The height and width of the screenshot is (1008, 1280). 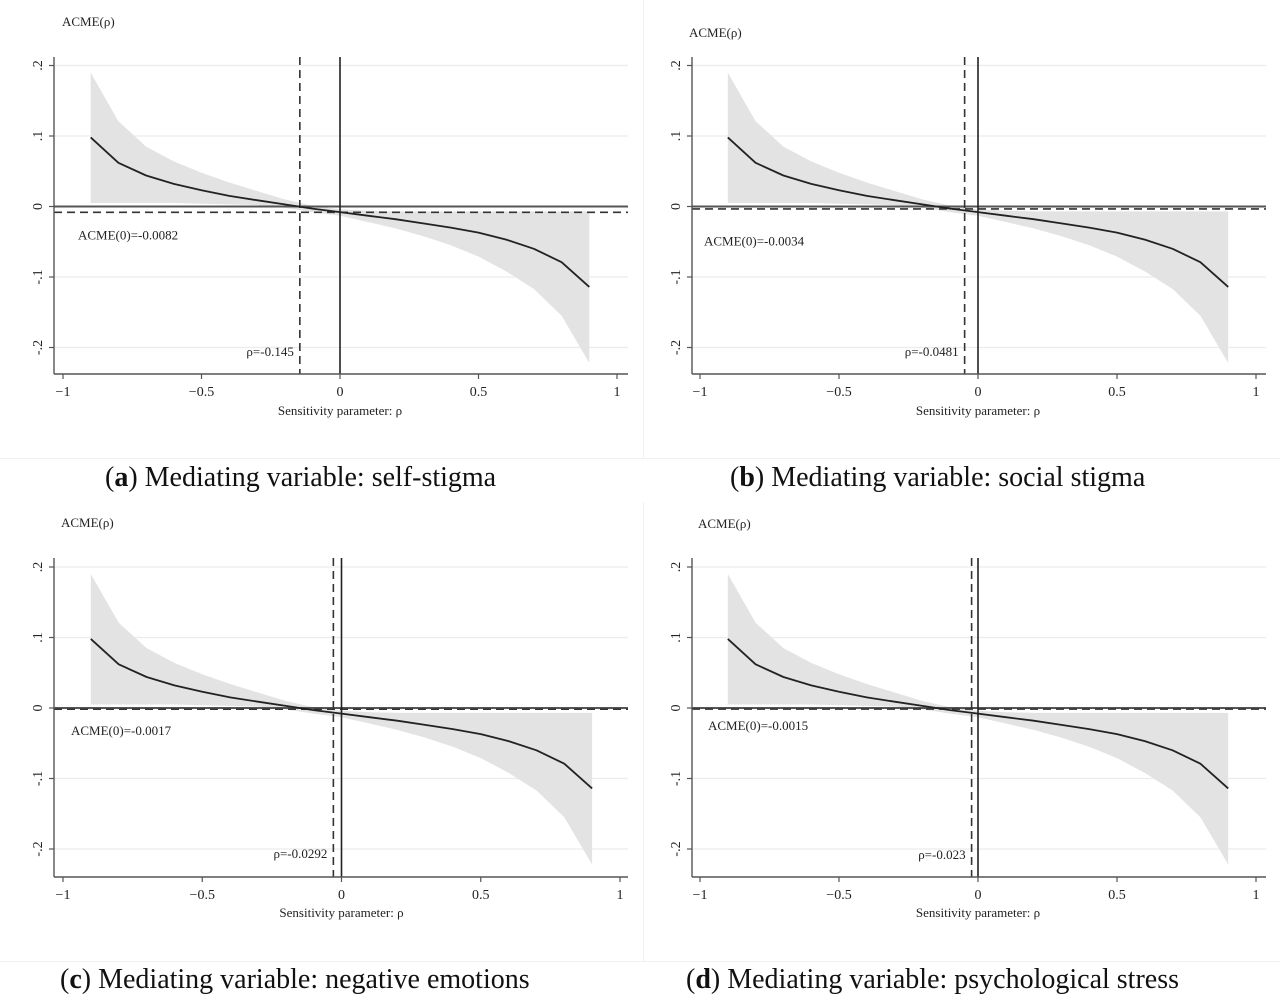 I want to click on panel-c-y-tick-label: -.2, so click(x=38, y=848).